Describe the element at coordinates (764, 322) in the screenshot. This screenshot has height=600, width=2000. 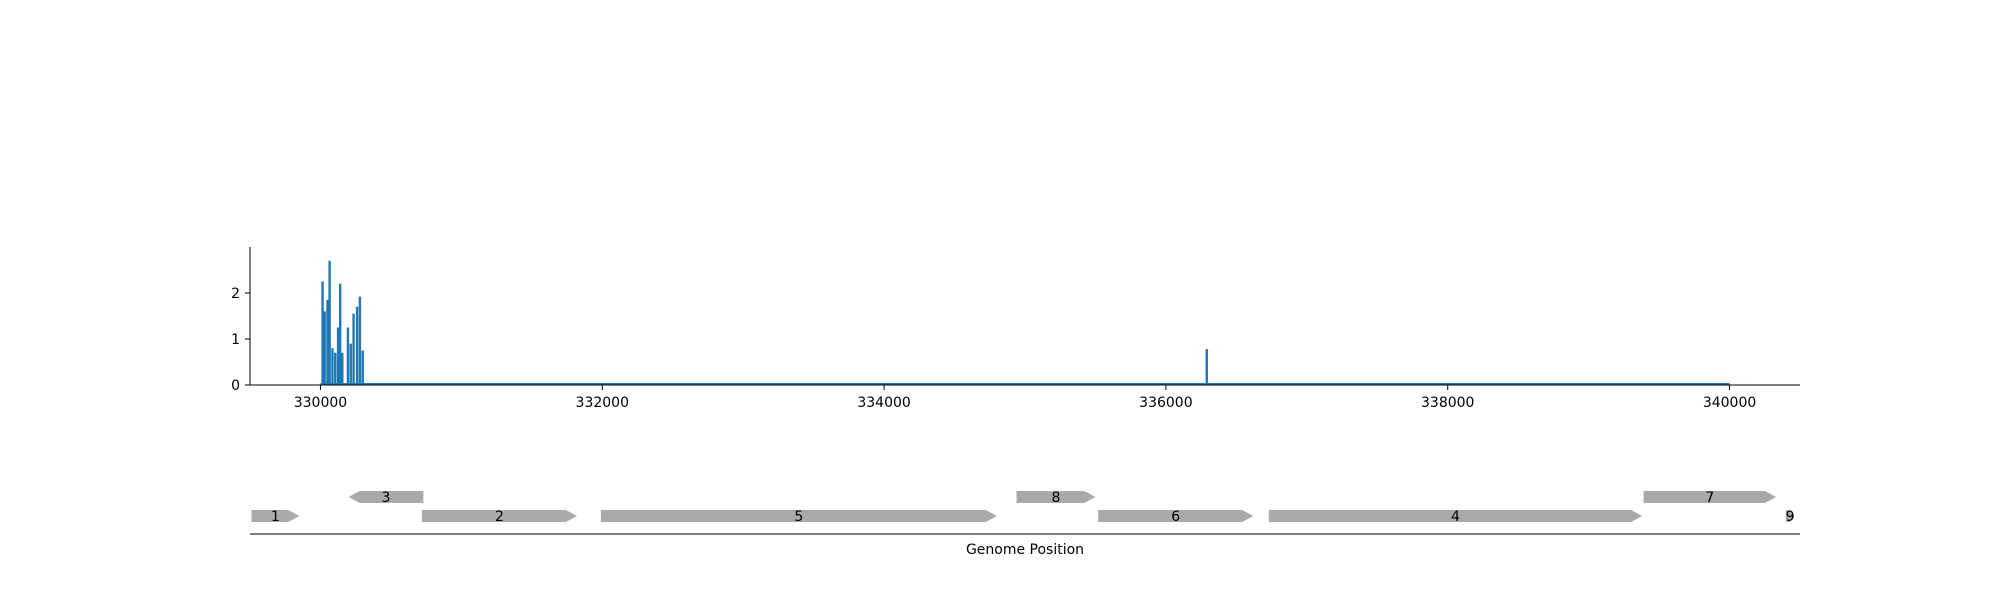
I see `coverage-bars` at that location.